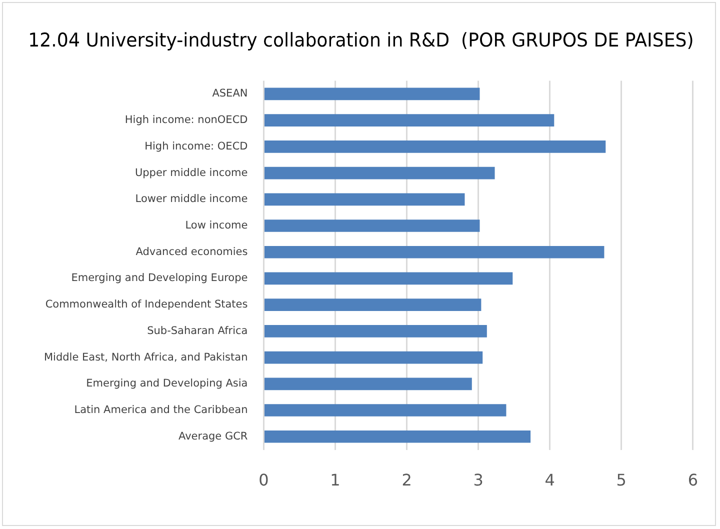 The width and height of the screenshot is (720, 529). Describe the element at coordinates (621, 480) in the screenshot. I see `x-tick-label: 5` at that location.